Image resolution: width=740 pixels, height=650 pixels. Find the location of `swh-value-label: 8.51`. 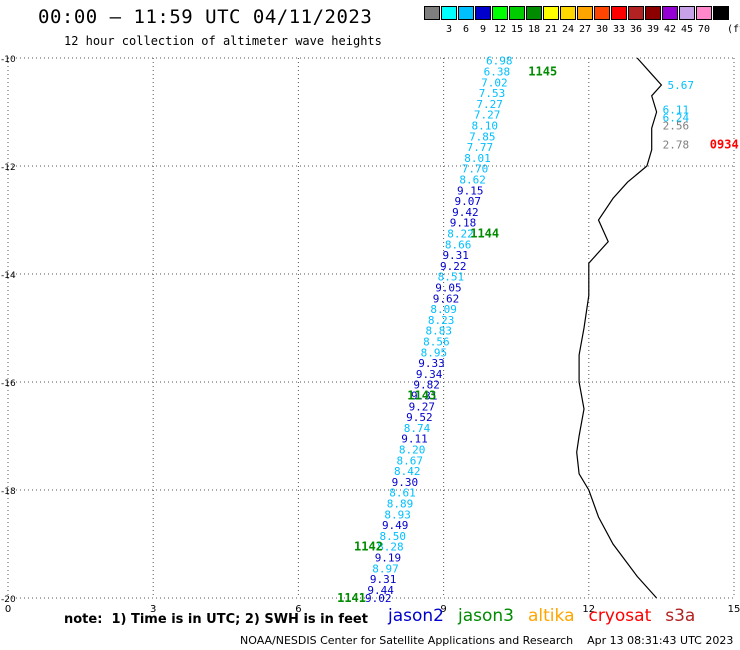

swh-value-label: 8.51 is located at coordinates (451, 277).